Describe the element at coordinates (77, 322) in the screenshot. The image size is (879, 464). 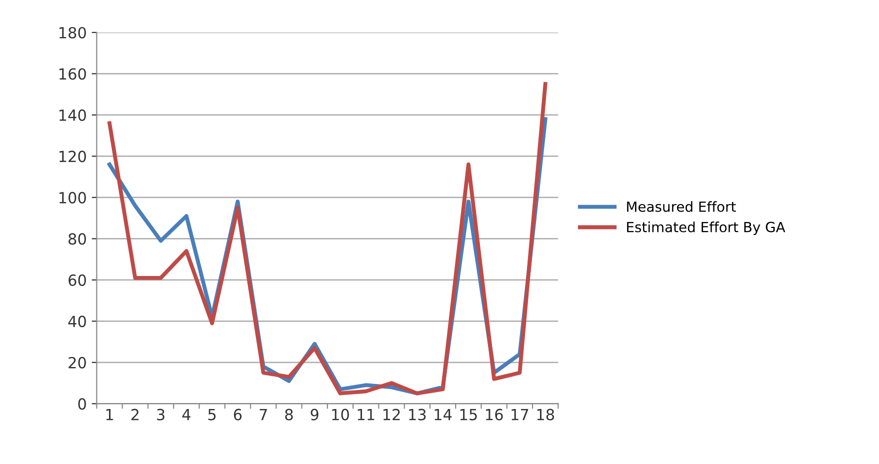
I see `y-tick-label: 40` at that location.